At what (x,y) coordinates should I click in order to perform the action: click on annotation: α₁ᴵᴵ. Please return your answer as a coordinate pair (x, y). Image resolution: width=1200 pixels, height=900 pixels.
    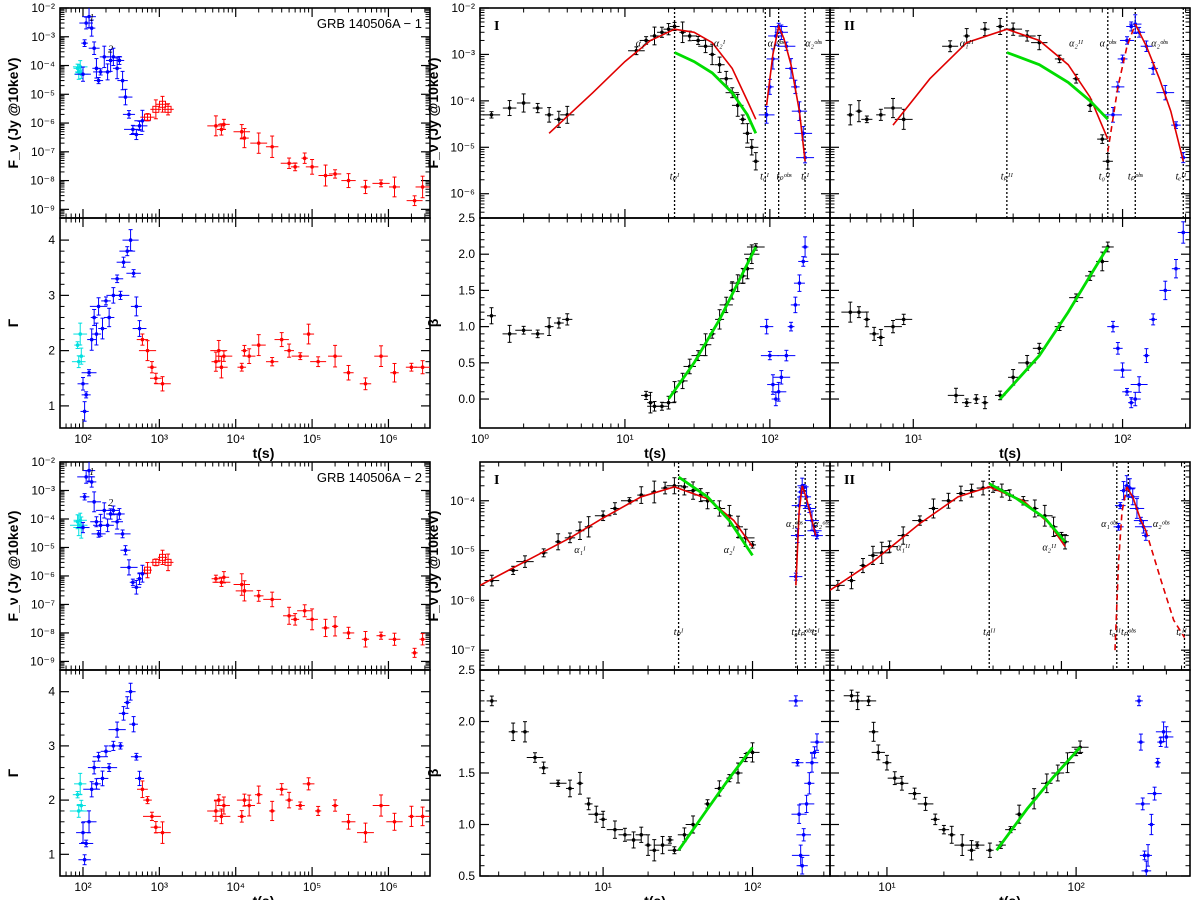
    Looking at the image, I should click on (967, 43).